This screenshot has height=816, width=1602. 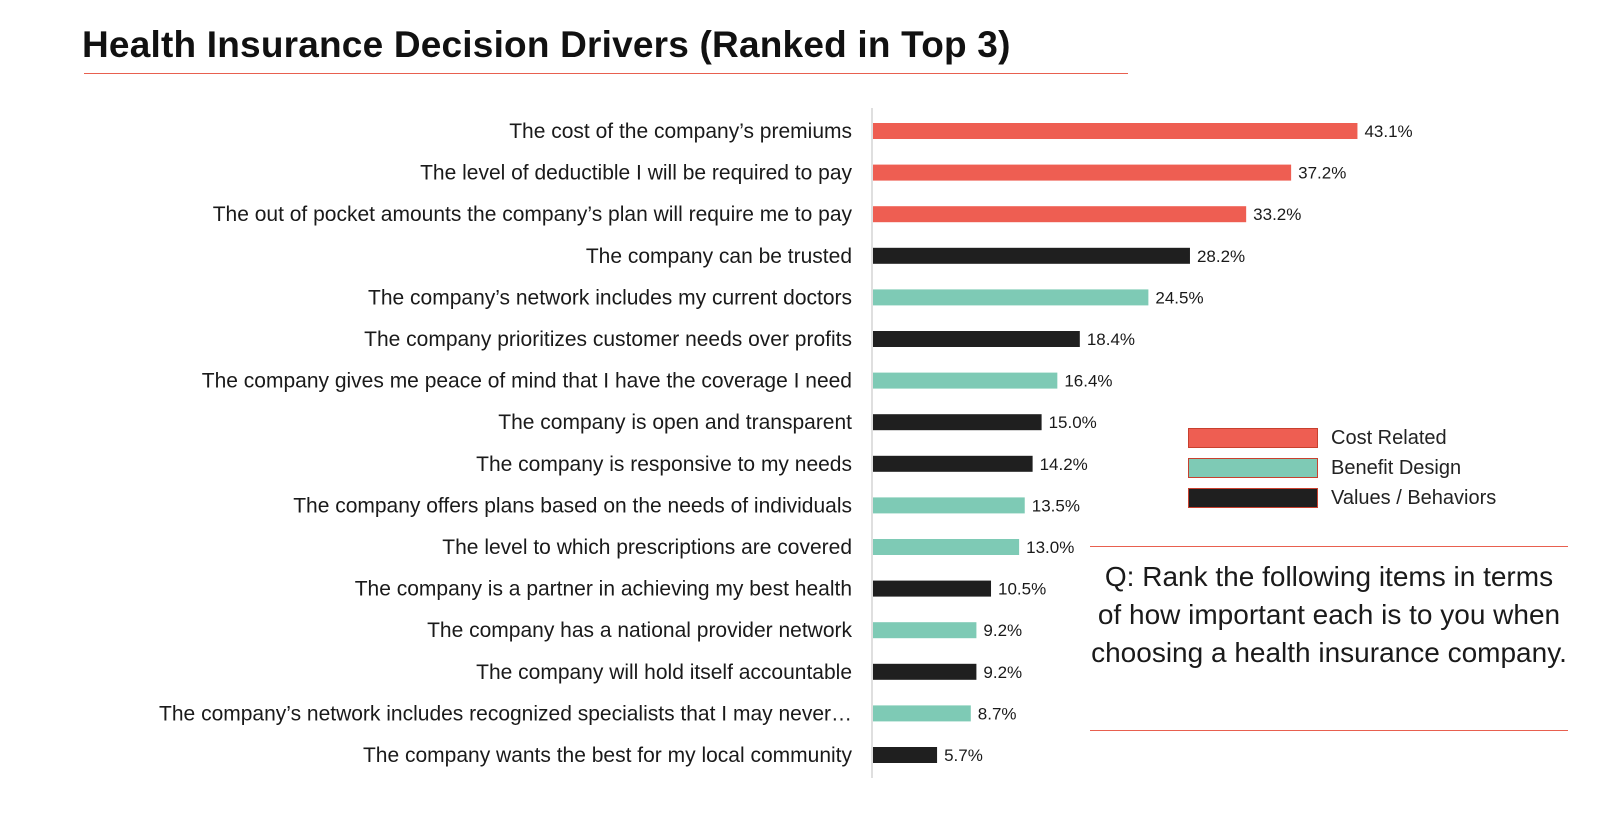 What do you see at coordinates (1253, 468) in the screenshot?
I see `legend-swatch-benefit-design` at bounding box center [1253, 468].